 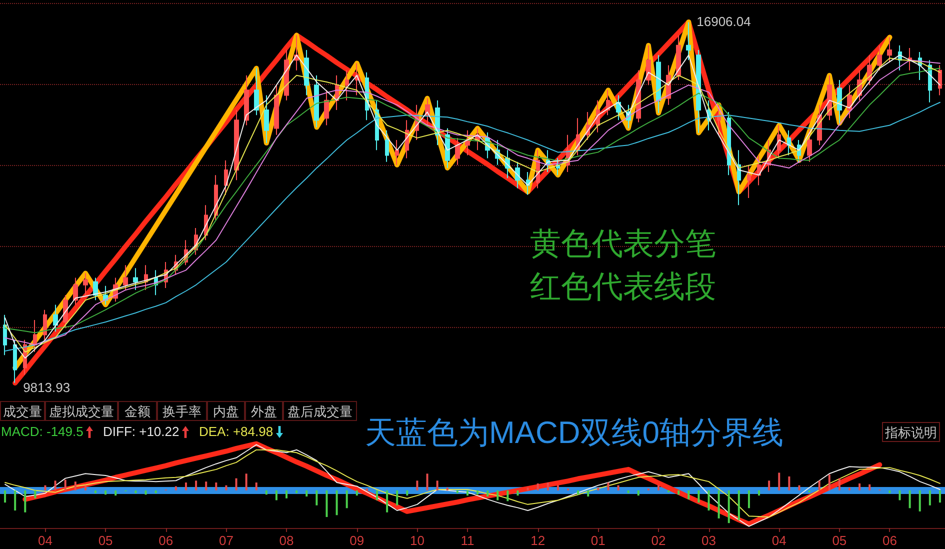 I want to click on annotation: 黄色代表分笔, so click(x=623, y=244).